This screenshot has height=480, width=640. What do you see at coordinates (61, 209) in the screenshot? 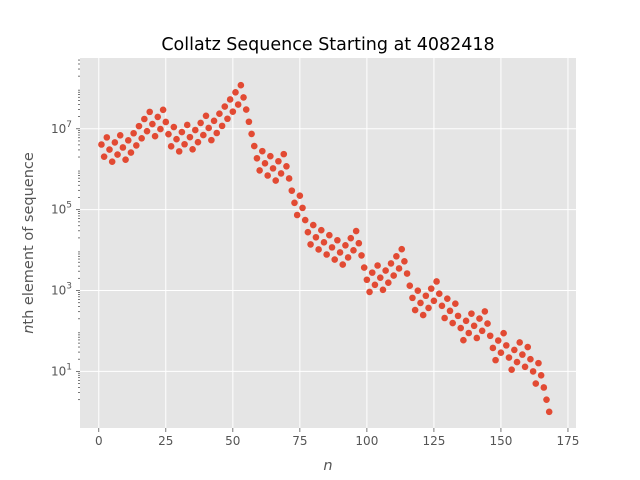
I see `y-tick-label: 10⁵` at bounding box center [61, 209].